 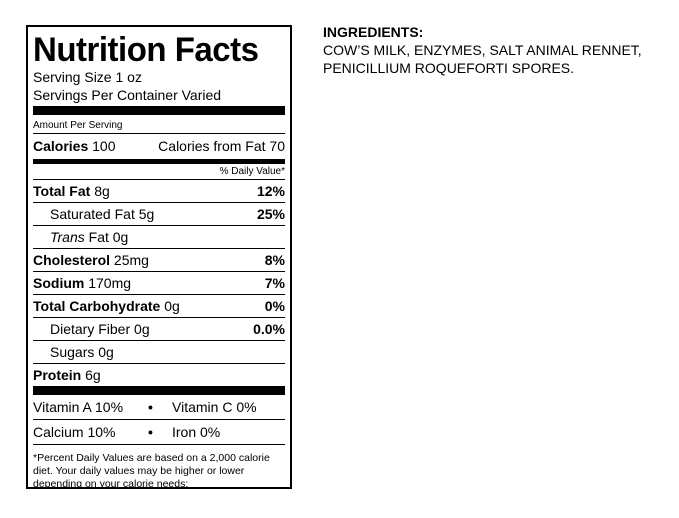 I want to click on nutrient-row-trans-fat: Trans Fat 0g, so click(x=159, y=236).